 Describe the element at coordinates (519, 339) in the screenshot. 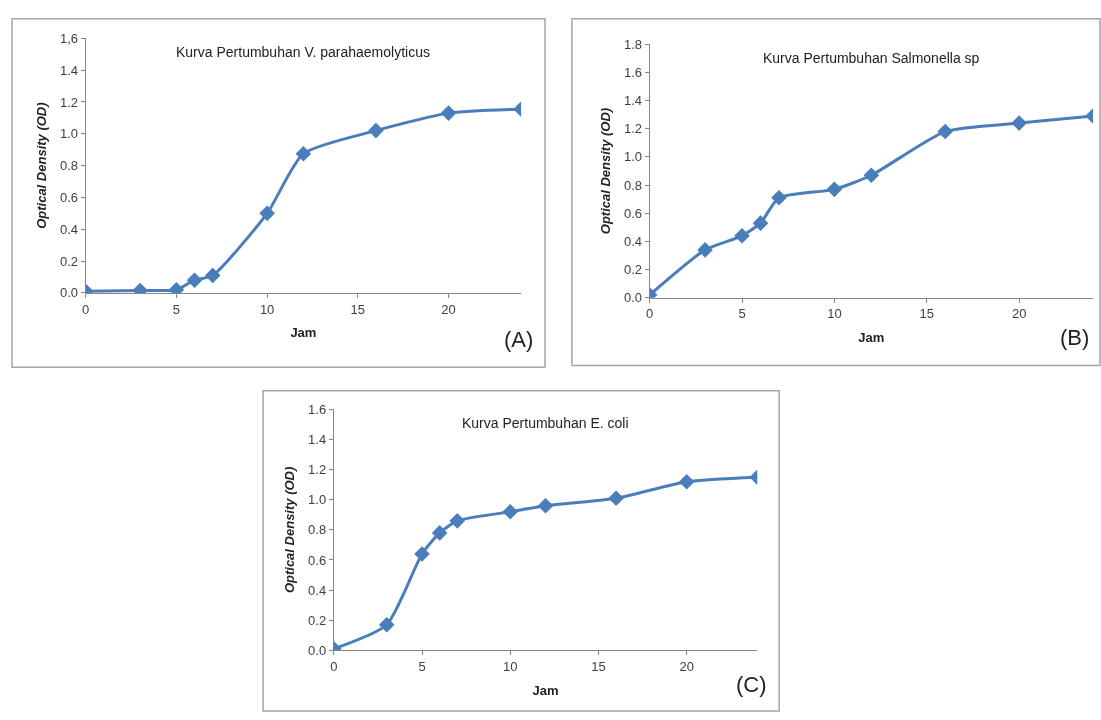

I see `text: (A)` at that location.